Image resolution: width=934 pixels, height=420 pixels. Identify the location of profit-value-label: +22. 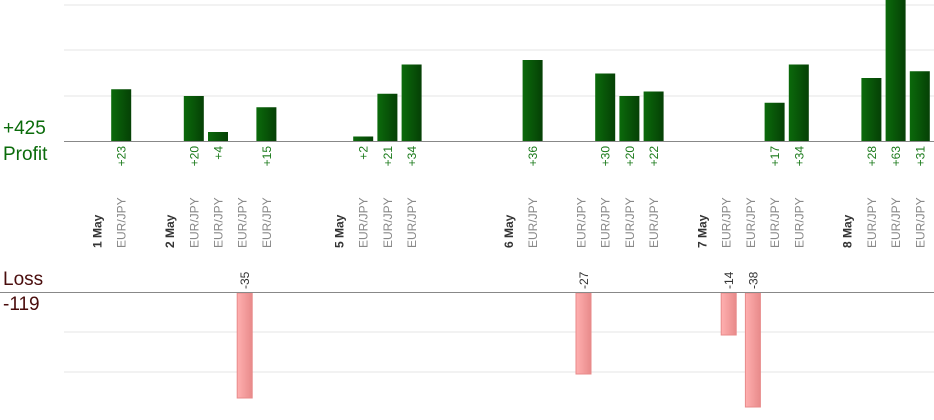
(654, 156).